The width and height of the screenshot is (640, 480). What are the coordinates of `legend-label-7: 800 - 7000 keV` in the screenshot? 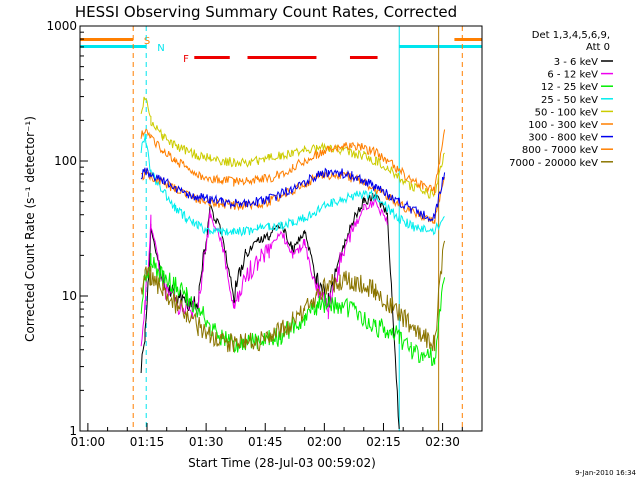 It's located at (560, 150).